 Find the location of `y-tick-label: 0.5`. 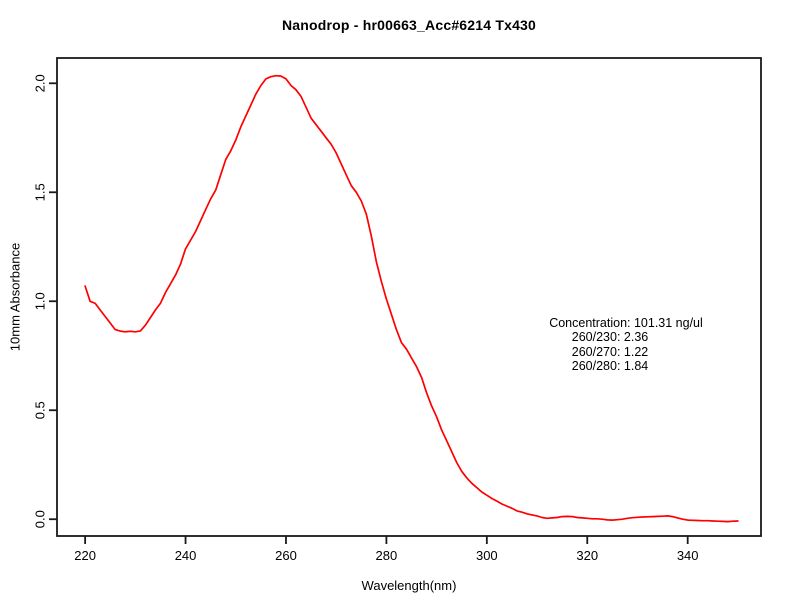

y-tick-label: 0.5 is located at coordinates (40, 410).